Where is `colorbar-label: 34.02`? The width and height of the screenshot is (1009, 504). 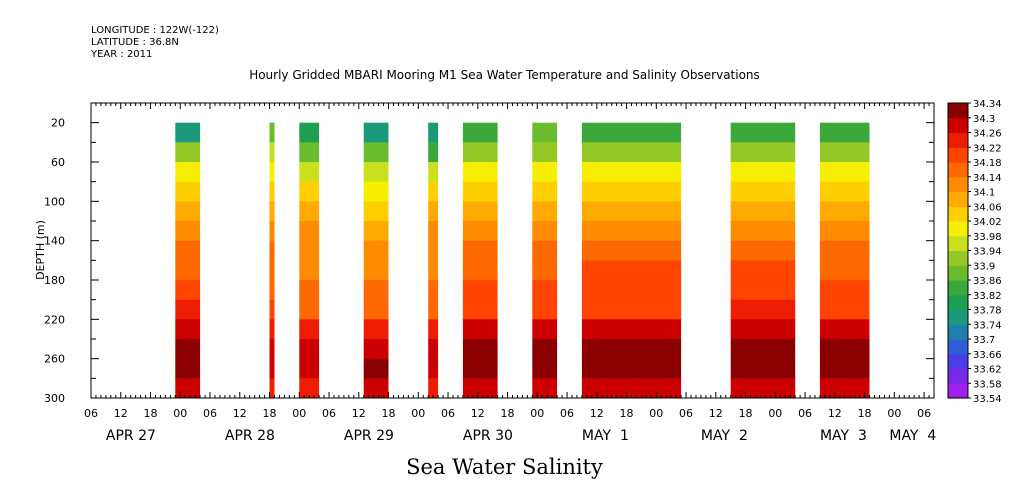
colorbar-label: 34.02 is located at coordinates (987, 222).